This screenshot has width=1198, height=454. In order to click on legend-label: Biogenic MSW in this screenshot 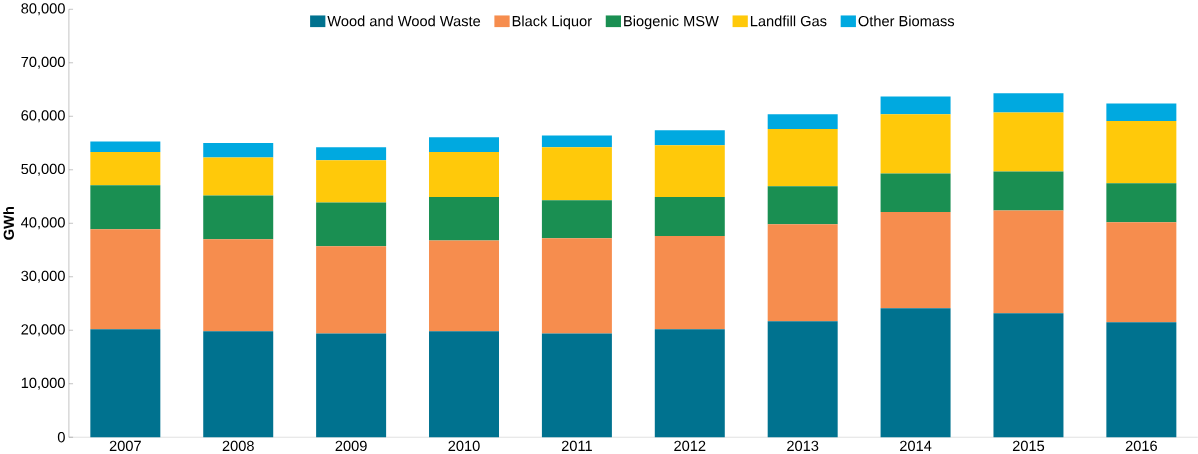, I will do `click(671, 22)`.